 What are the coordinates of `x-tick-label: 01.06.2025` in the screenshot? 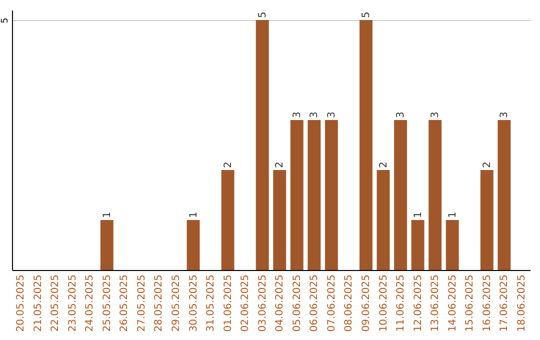 It's located at (228, 303).